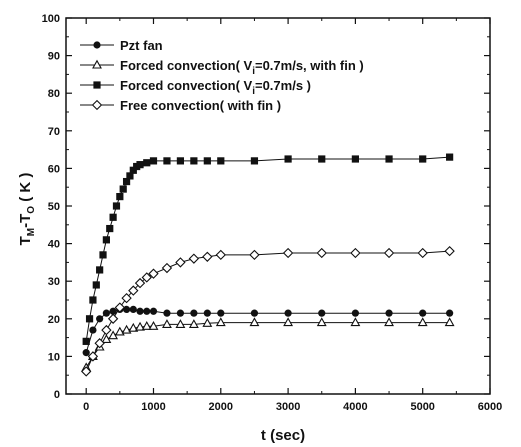 The image size is (521, 447). Describe the element at coordinates (195, 87) in the screenshot. I see `legend-entry-3: Forced convection( Vi=0.7m/s )` at that location.